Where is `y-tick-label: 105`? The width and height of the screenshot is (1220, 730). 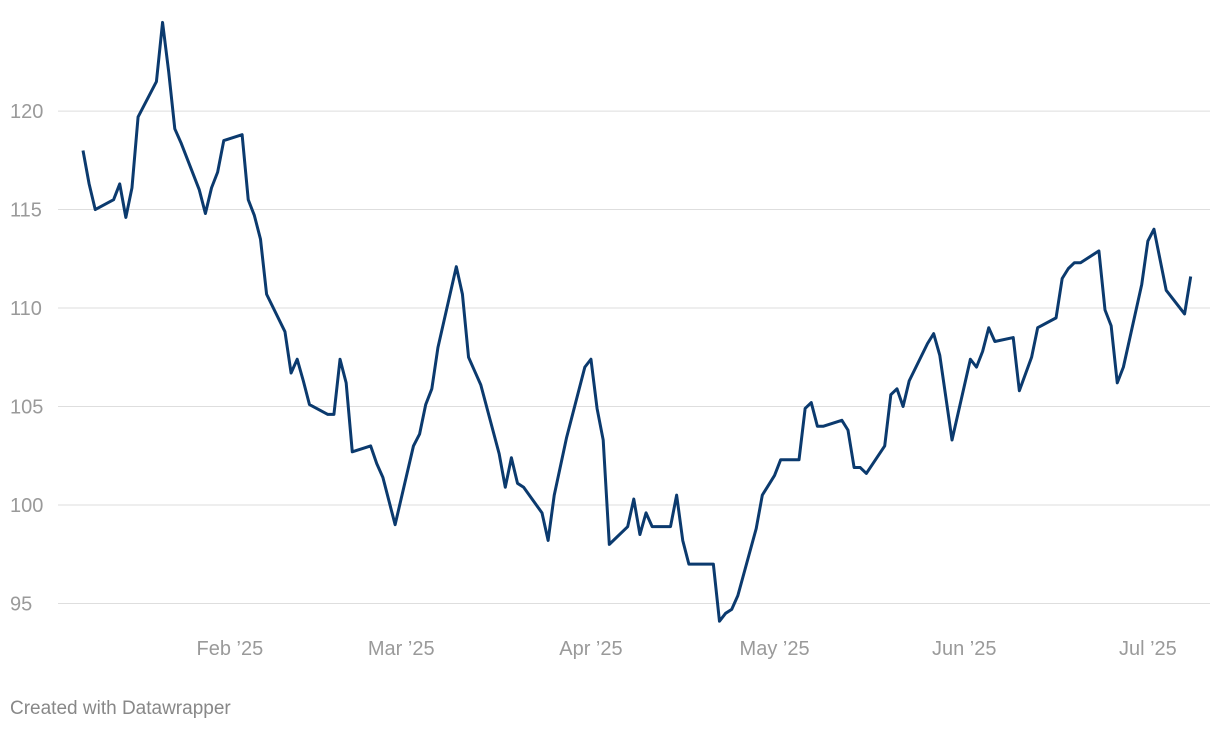 y-tick-label: 105 is located at coordinates (26, 408).